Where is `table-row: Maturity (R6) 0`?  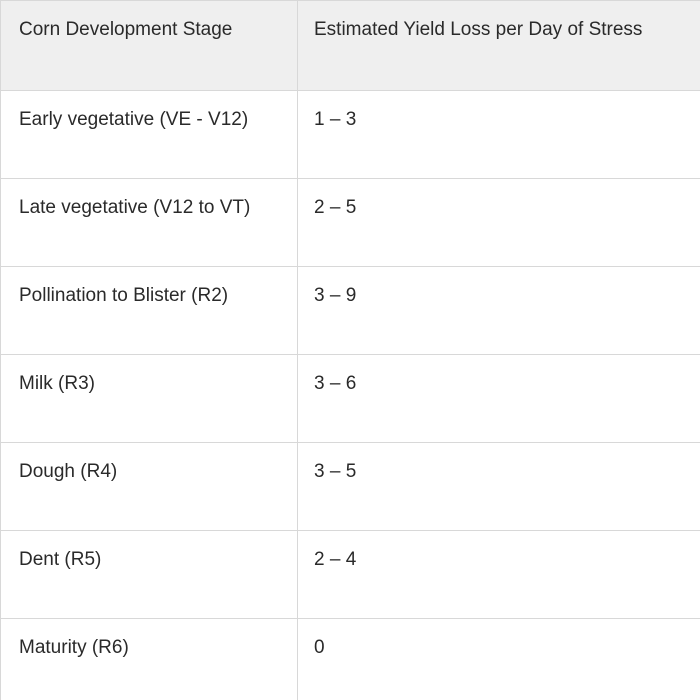 table-row: Maturity (R6) 0 is located at coordinates (350, 659).